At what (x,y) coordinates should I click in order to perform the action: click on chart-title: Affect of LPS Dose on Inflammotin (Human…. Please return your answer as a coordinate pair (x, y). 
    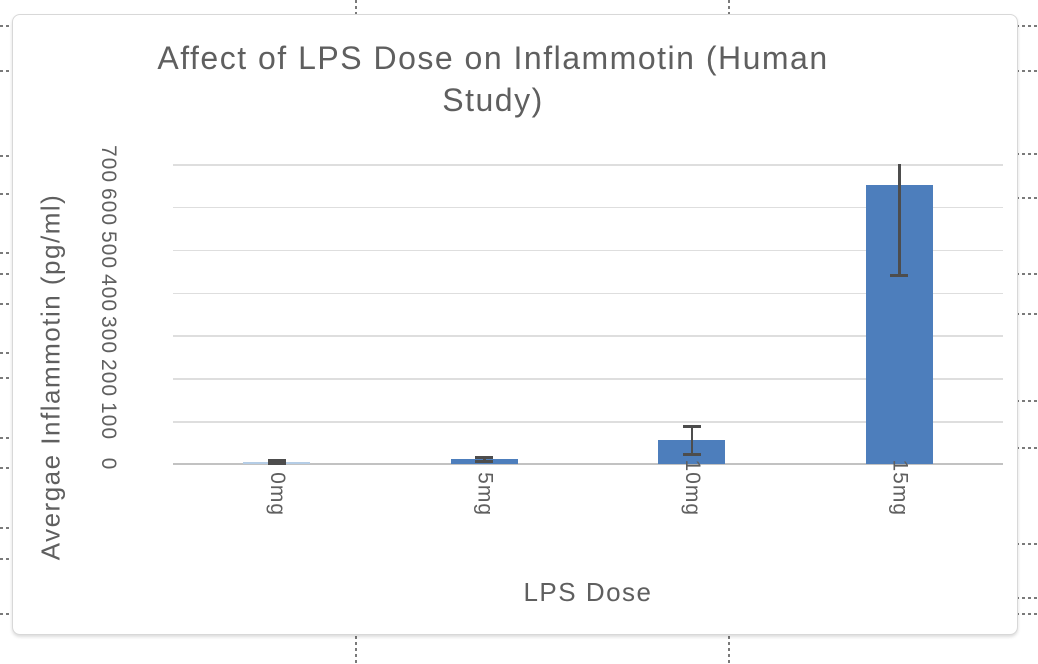
    Looking at the image, I should click on (493, 79).